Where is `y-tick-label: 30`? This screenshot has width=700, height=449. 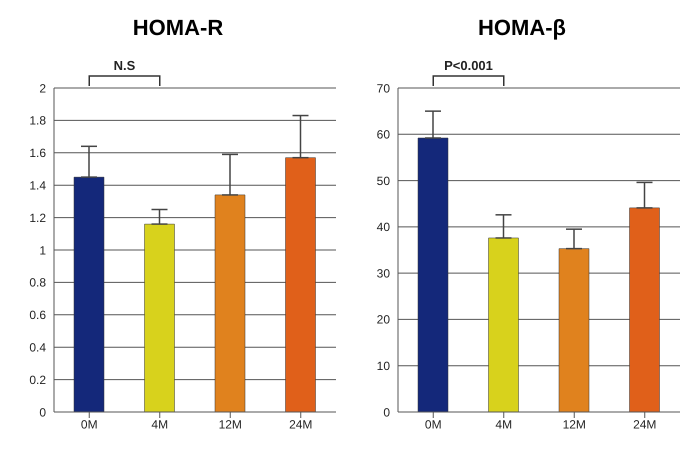 y-tick-label: 30 is located at coordinates (383, 273).